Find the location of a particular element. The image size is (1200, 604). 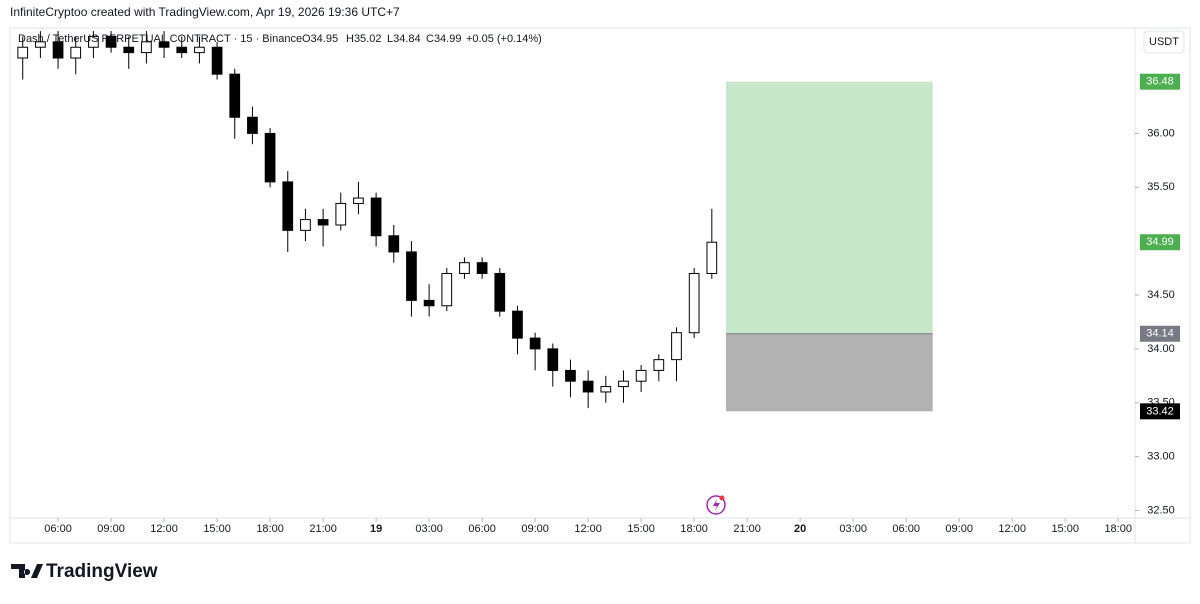

y-tick-label: 35.50 is located at coordinates (1161, 187).